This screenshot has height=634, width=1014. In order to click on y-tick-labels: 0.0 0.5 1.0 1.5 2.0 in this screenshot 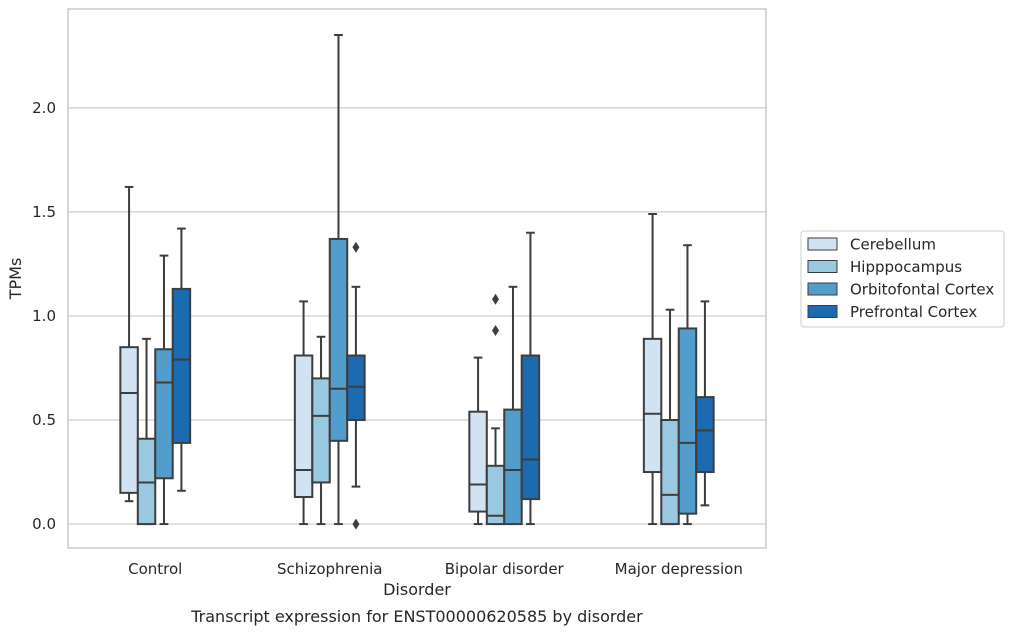, I will do `click(44, 316)`.